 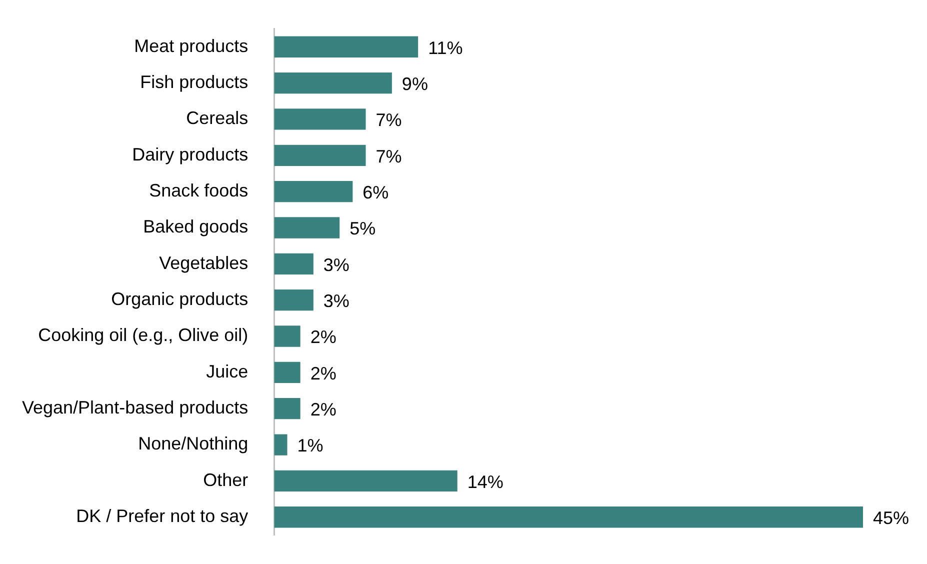 What do you see at coordinates (195, 226) in the screenshot?
I see `y-tick-label: Baked goods` at bounding box center [195, 226].